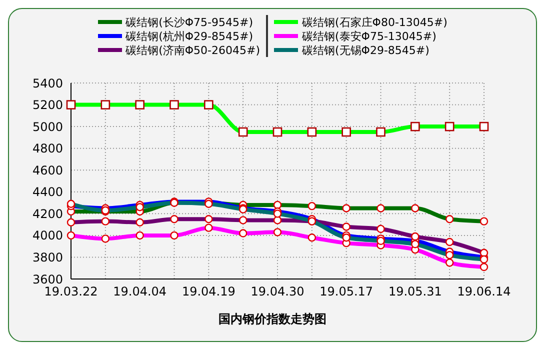 This screenshot has width=545, height=350. Describe the element at coordinates (47, 257) in the screenshot. I see `y-tick-label: 3800` at that location.